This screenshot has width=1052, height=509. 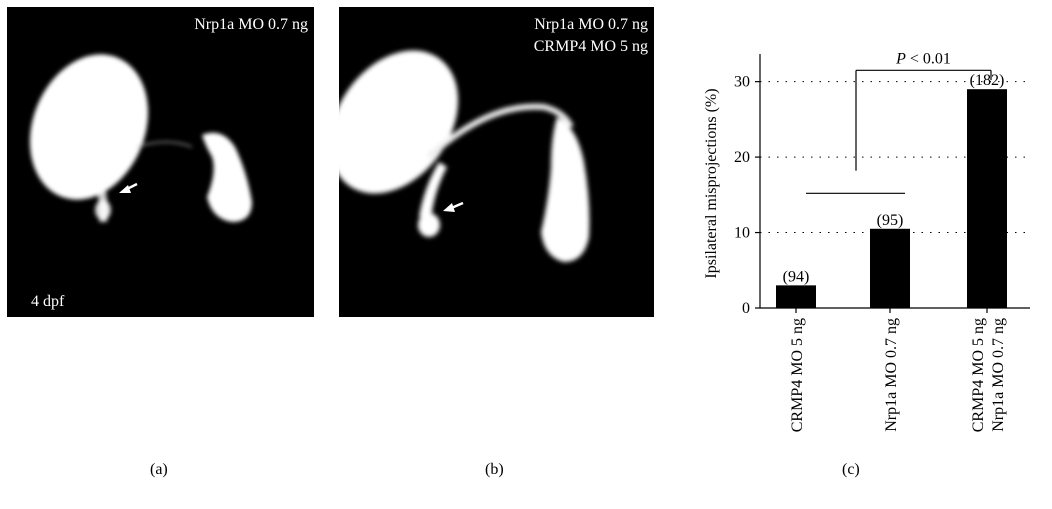 What do you see at coordinates (591, 24) in the screenshot?
I see `panel-b-title-line1: Nrp1a MO 0.7 ng` at bounding box center [591, 24].